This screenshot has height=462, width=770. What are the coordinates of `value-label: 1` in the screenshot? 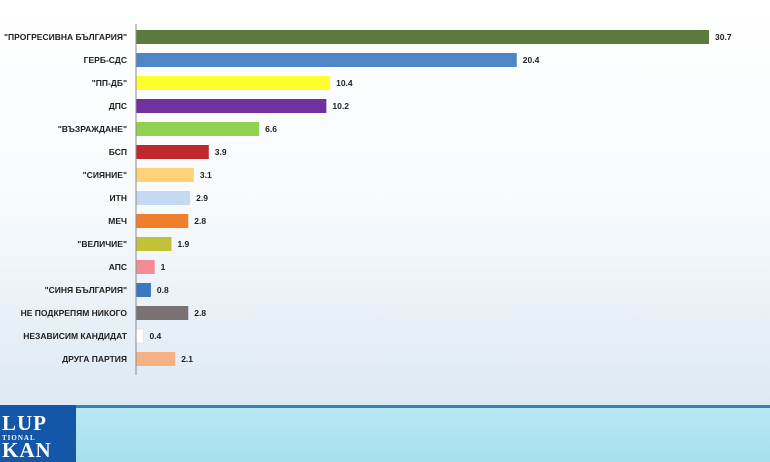 It's located at (163, 267).